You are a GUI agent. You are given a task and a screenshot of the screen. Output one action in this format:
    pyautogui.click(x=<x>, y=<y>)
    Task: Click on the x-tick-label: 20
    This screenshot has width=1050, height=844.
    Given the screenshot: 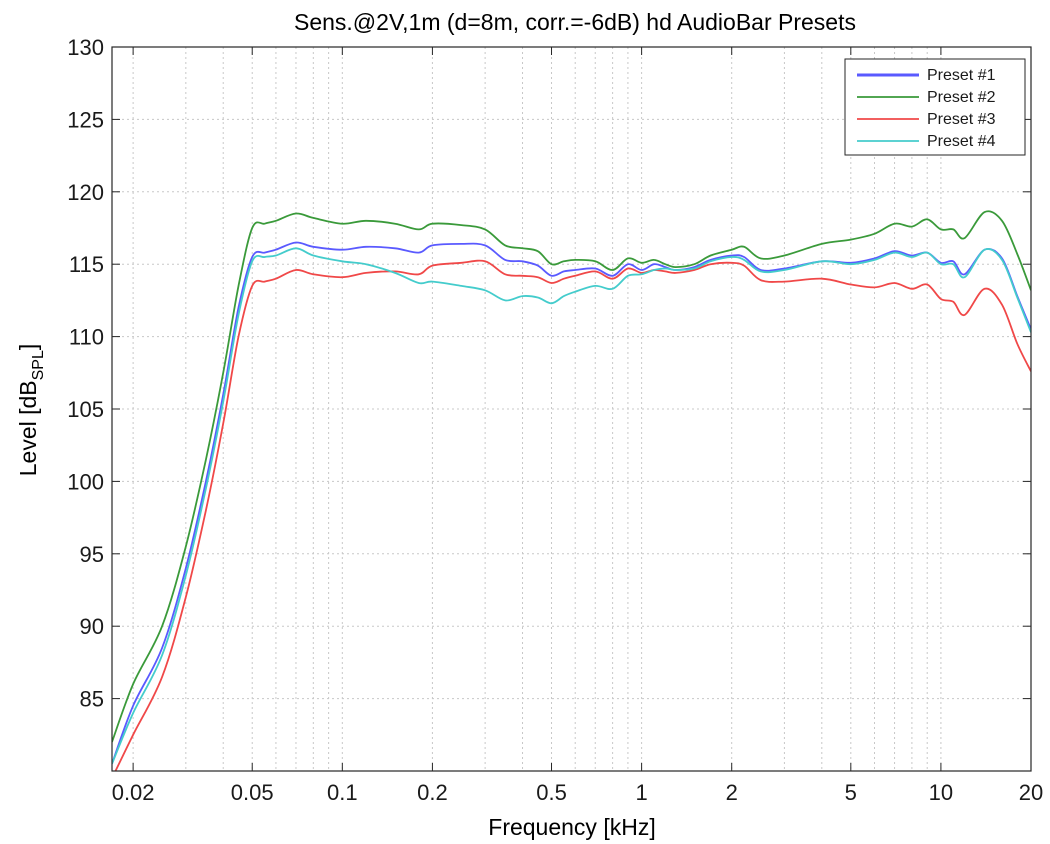 What is the action you would take?
    pyautogui.click(x=1031, y=792)
    